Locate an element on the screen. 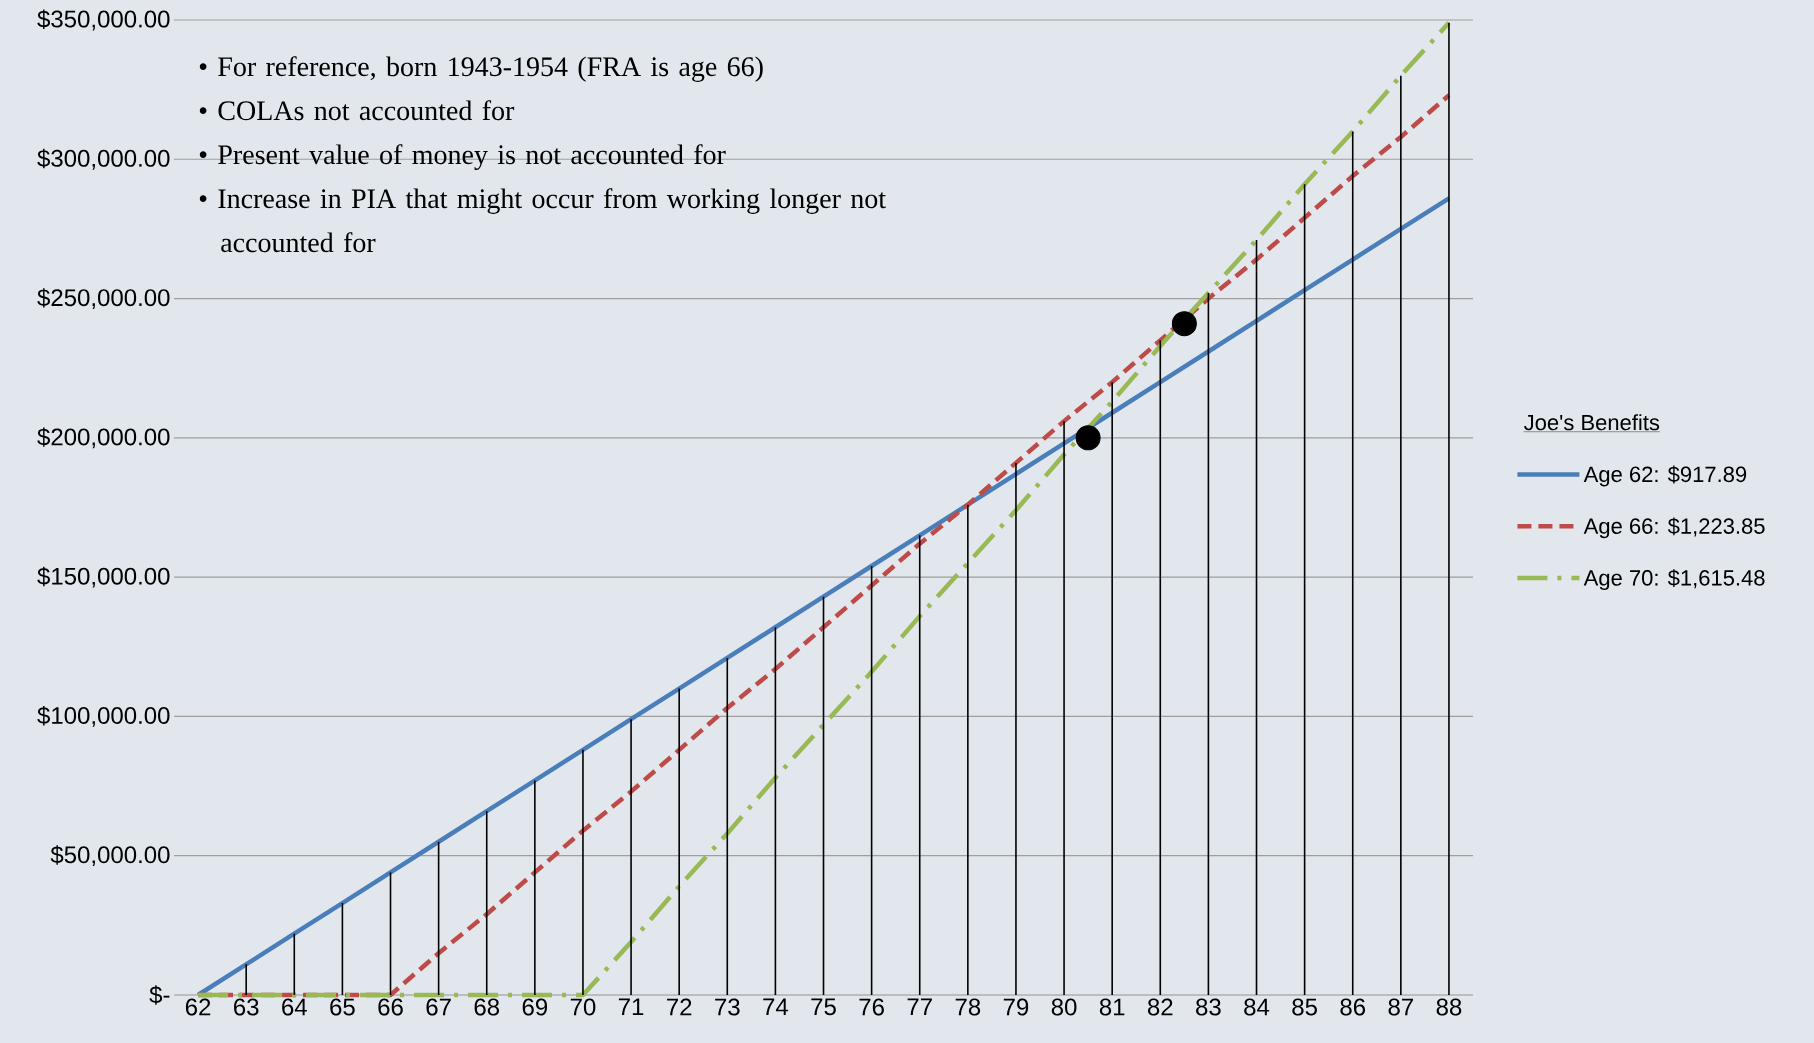  annotation: • COLAs not accounted for is located at coordinates (357, 110).